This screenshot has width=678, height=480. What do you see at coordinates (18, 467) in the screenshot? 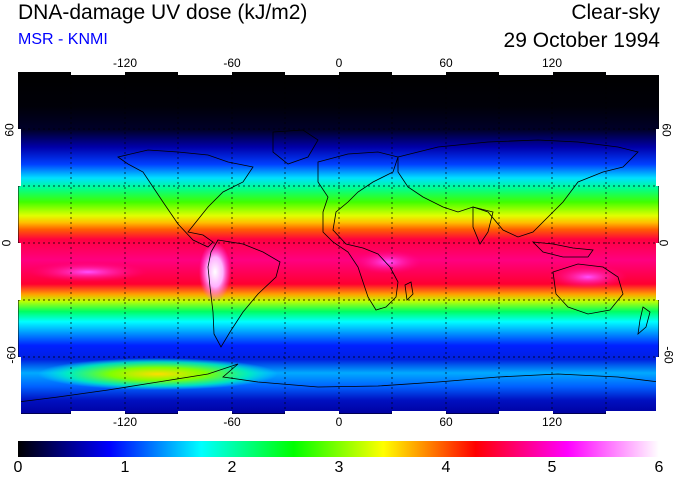
I see `colorbar-label-0: 0` at bounding box center [18, 467].